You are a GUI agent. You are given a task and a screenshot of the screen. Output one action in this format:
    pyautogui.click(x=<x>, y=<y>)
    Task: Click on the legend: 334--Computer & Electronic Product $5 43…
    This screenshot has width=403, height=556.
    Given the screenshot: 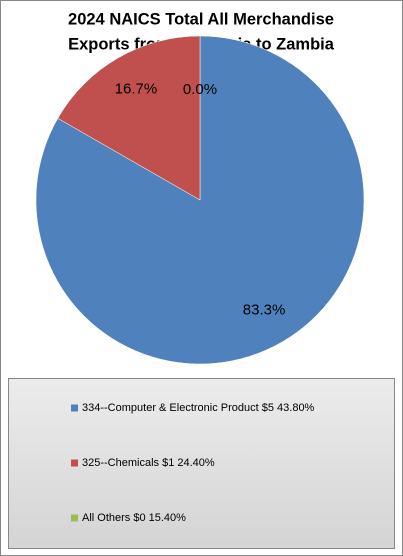 What is the action you would take?
    pyautogui.click(x=193, y=463)
    